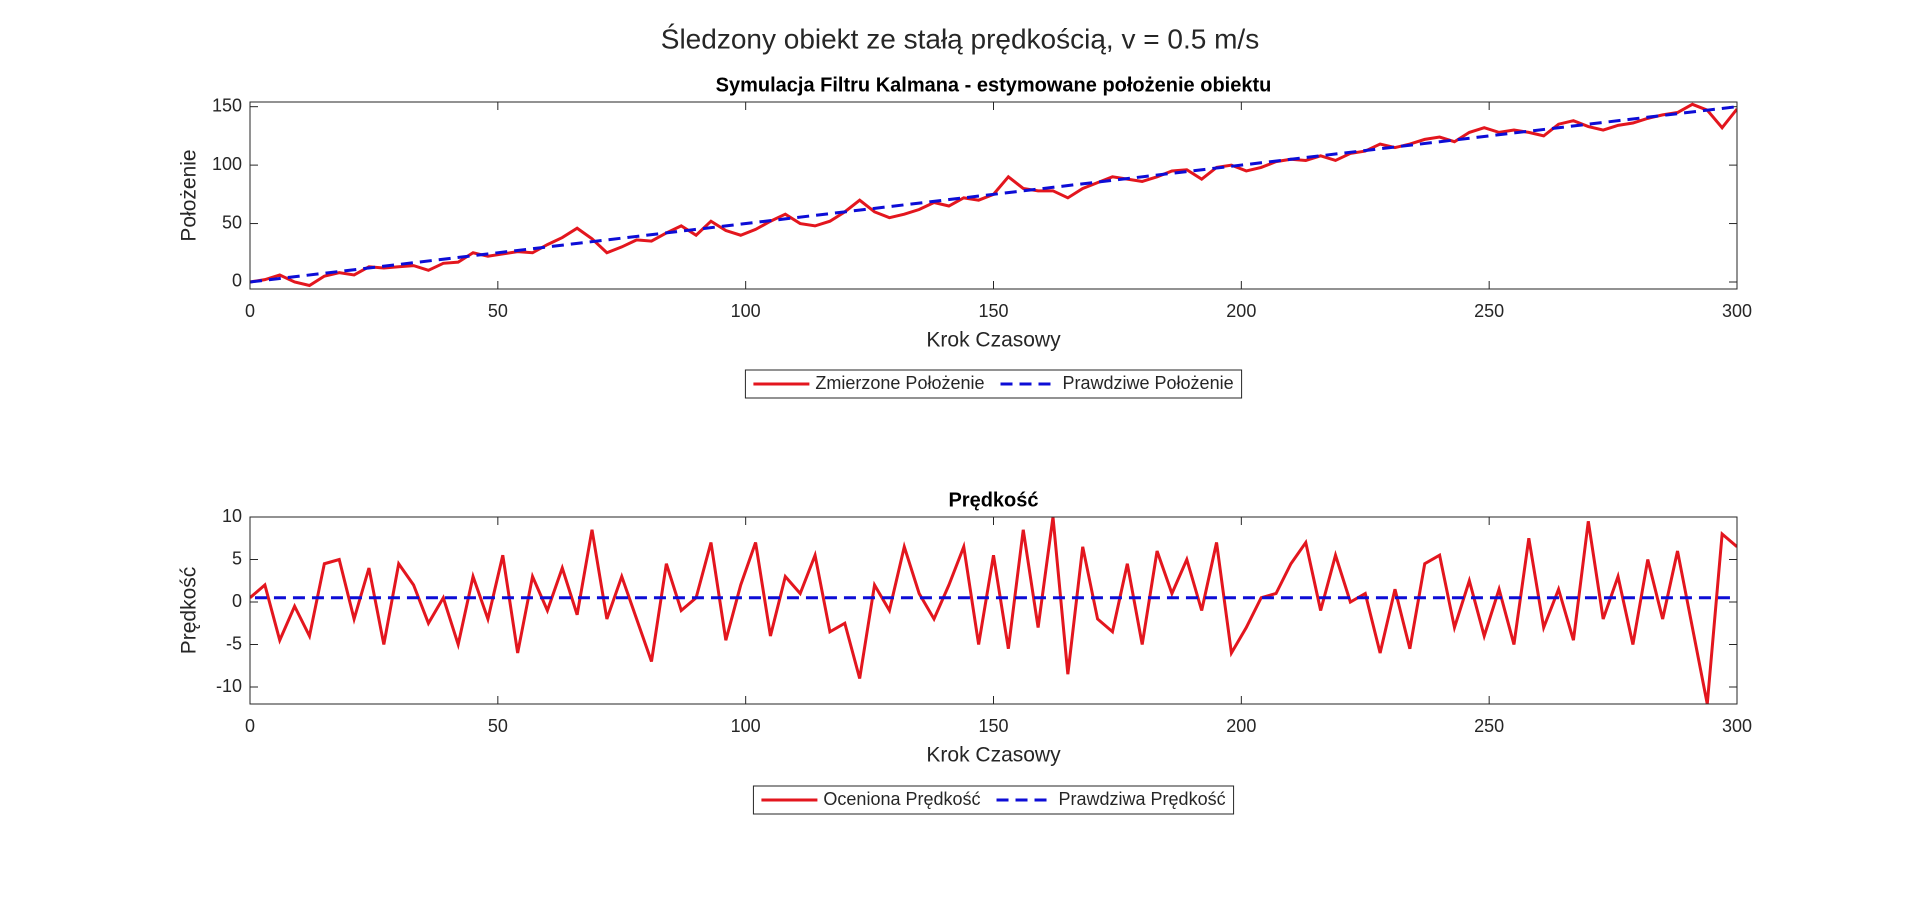 This screenshot has height=911, width=1920. What do you see at coordinates (901, 799) in the screenshot?
I see `legend-label: Oceniona Prędkość` at bounding box center [901, 799].